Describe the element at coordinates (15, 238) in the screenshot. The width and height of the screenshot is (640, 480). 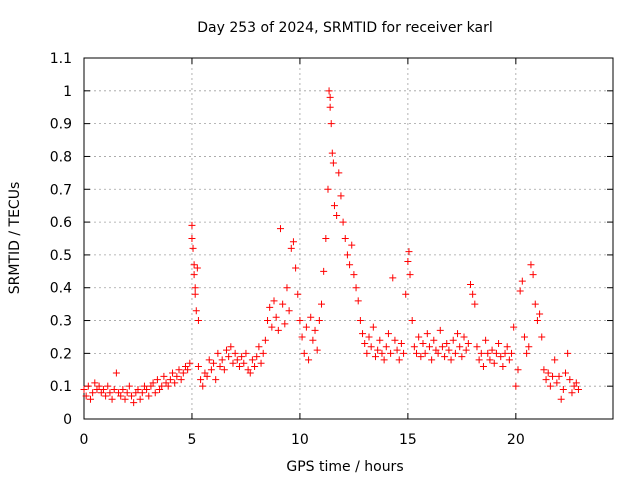
I see `y-axis-label: SRMTID / TECUs` at that location.